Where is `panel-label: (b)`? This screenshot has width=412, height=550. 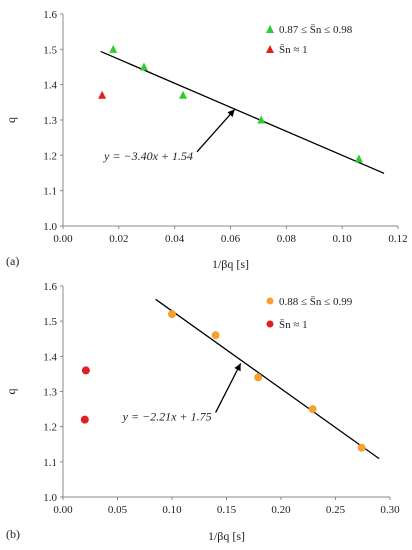 panel-label: (b) is located at coordinates (13, 534).